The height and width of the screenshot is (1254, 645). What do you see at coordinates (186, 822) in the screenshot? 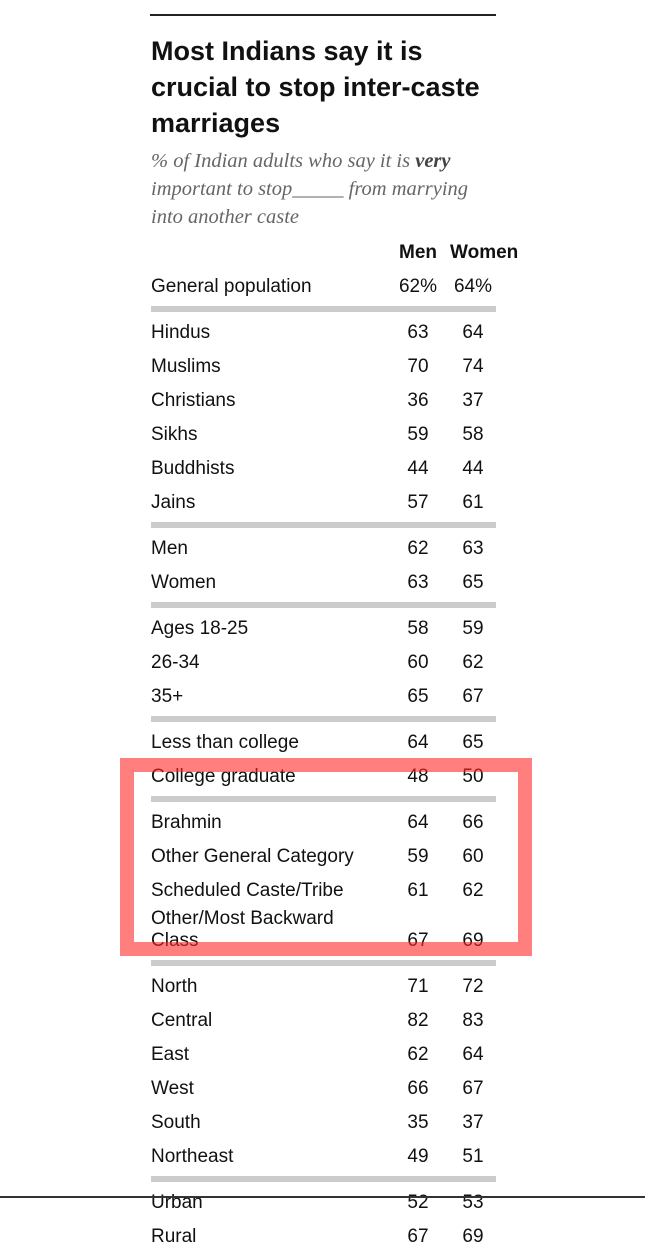
I see `row-label: Brahmin` at bounding box center [186, 822].